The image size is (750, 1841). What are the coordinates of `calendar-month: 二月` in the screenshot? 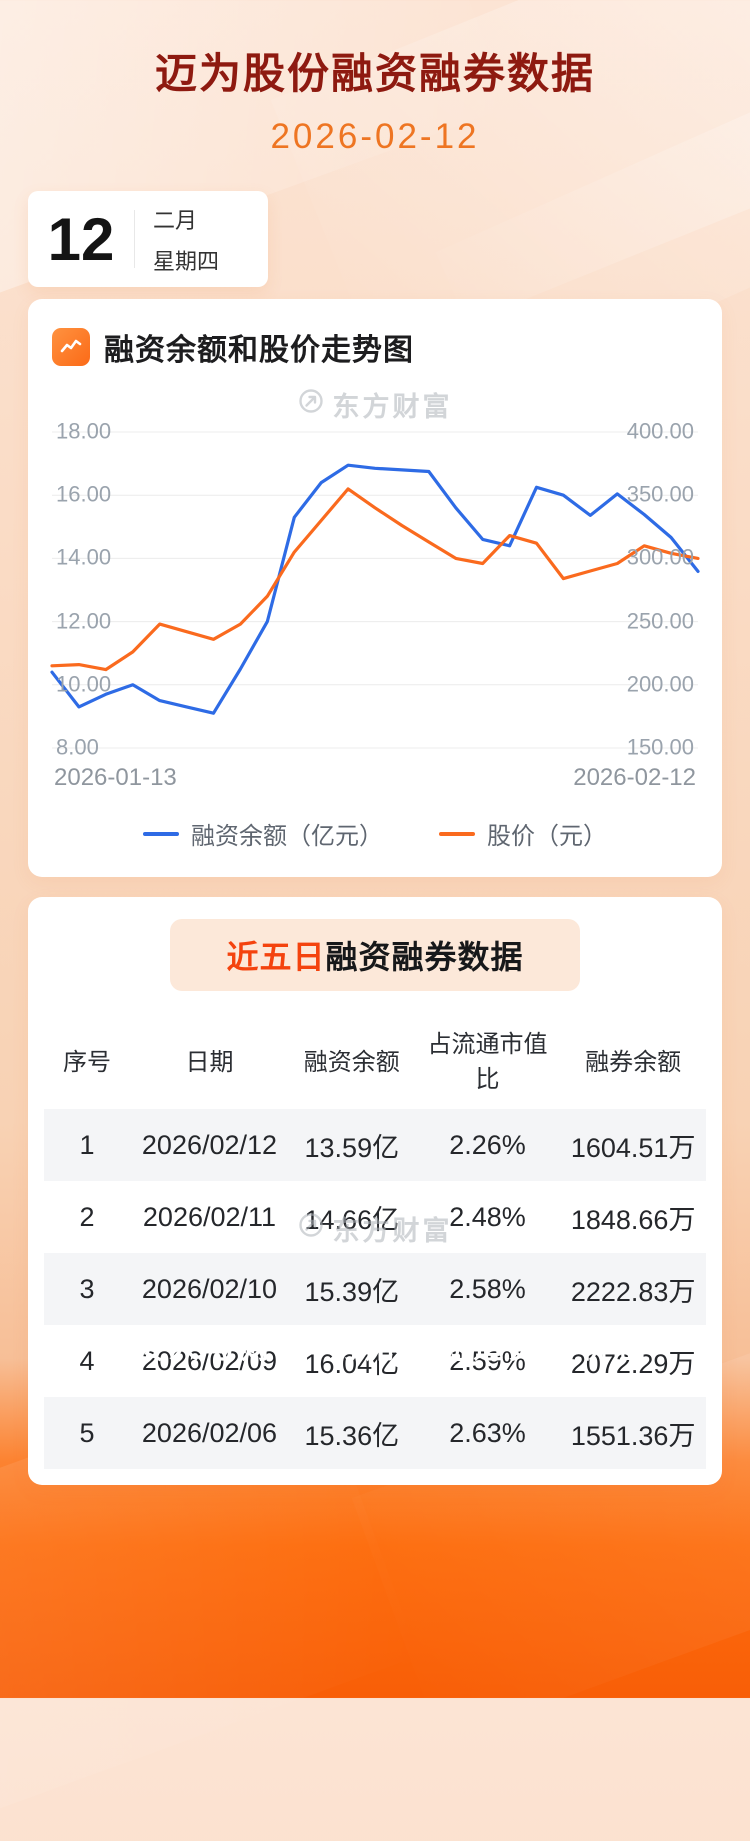 It's located at (175, 220).